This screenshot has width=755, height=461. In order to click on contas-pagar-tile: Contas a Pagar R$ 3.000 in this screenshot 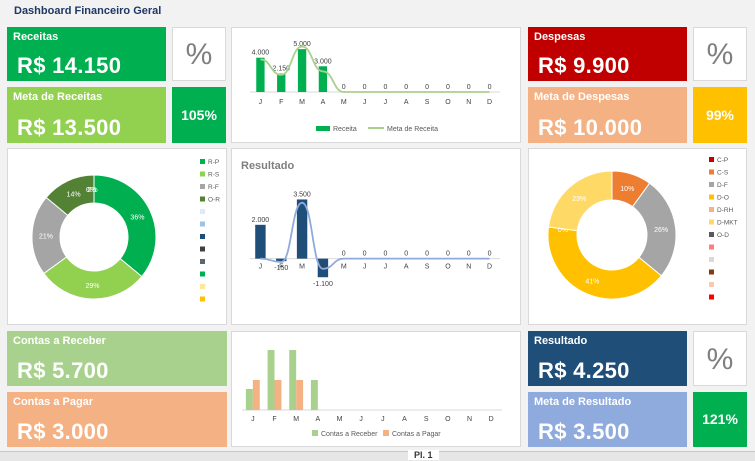, I will do `click(117, 419)`.